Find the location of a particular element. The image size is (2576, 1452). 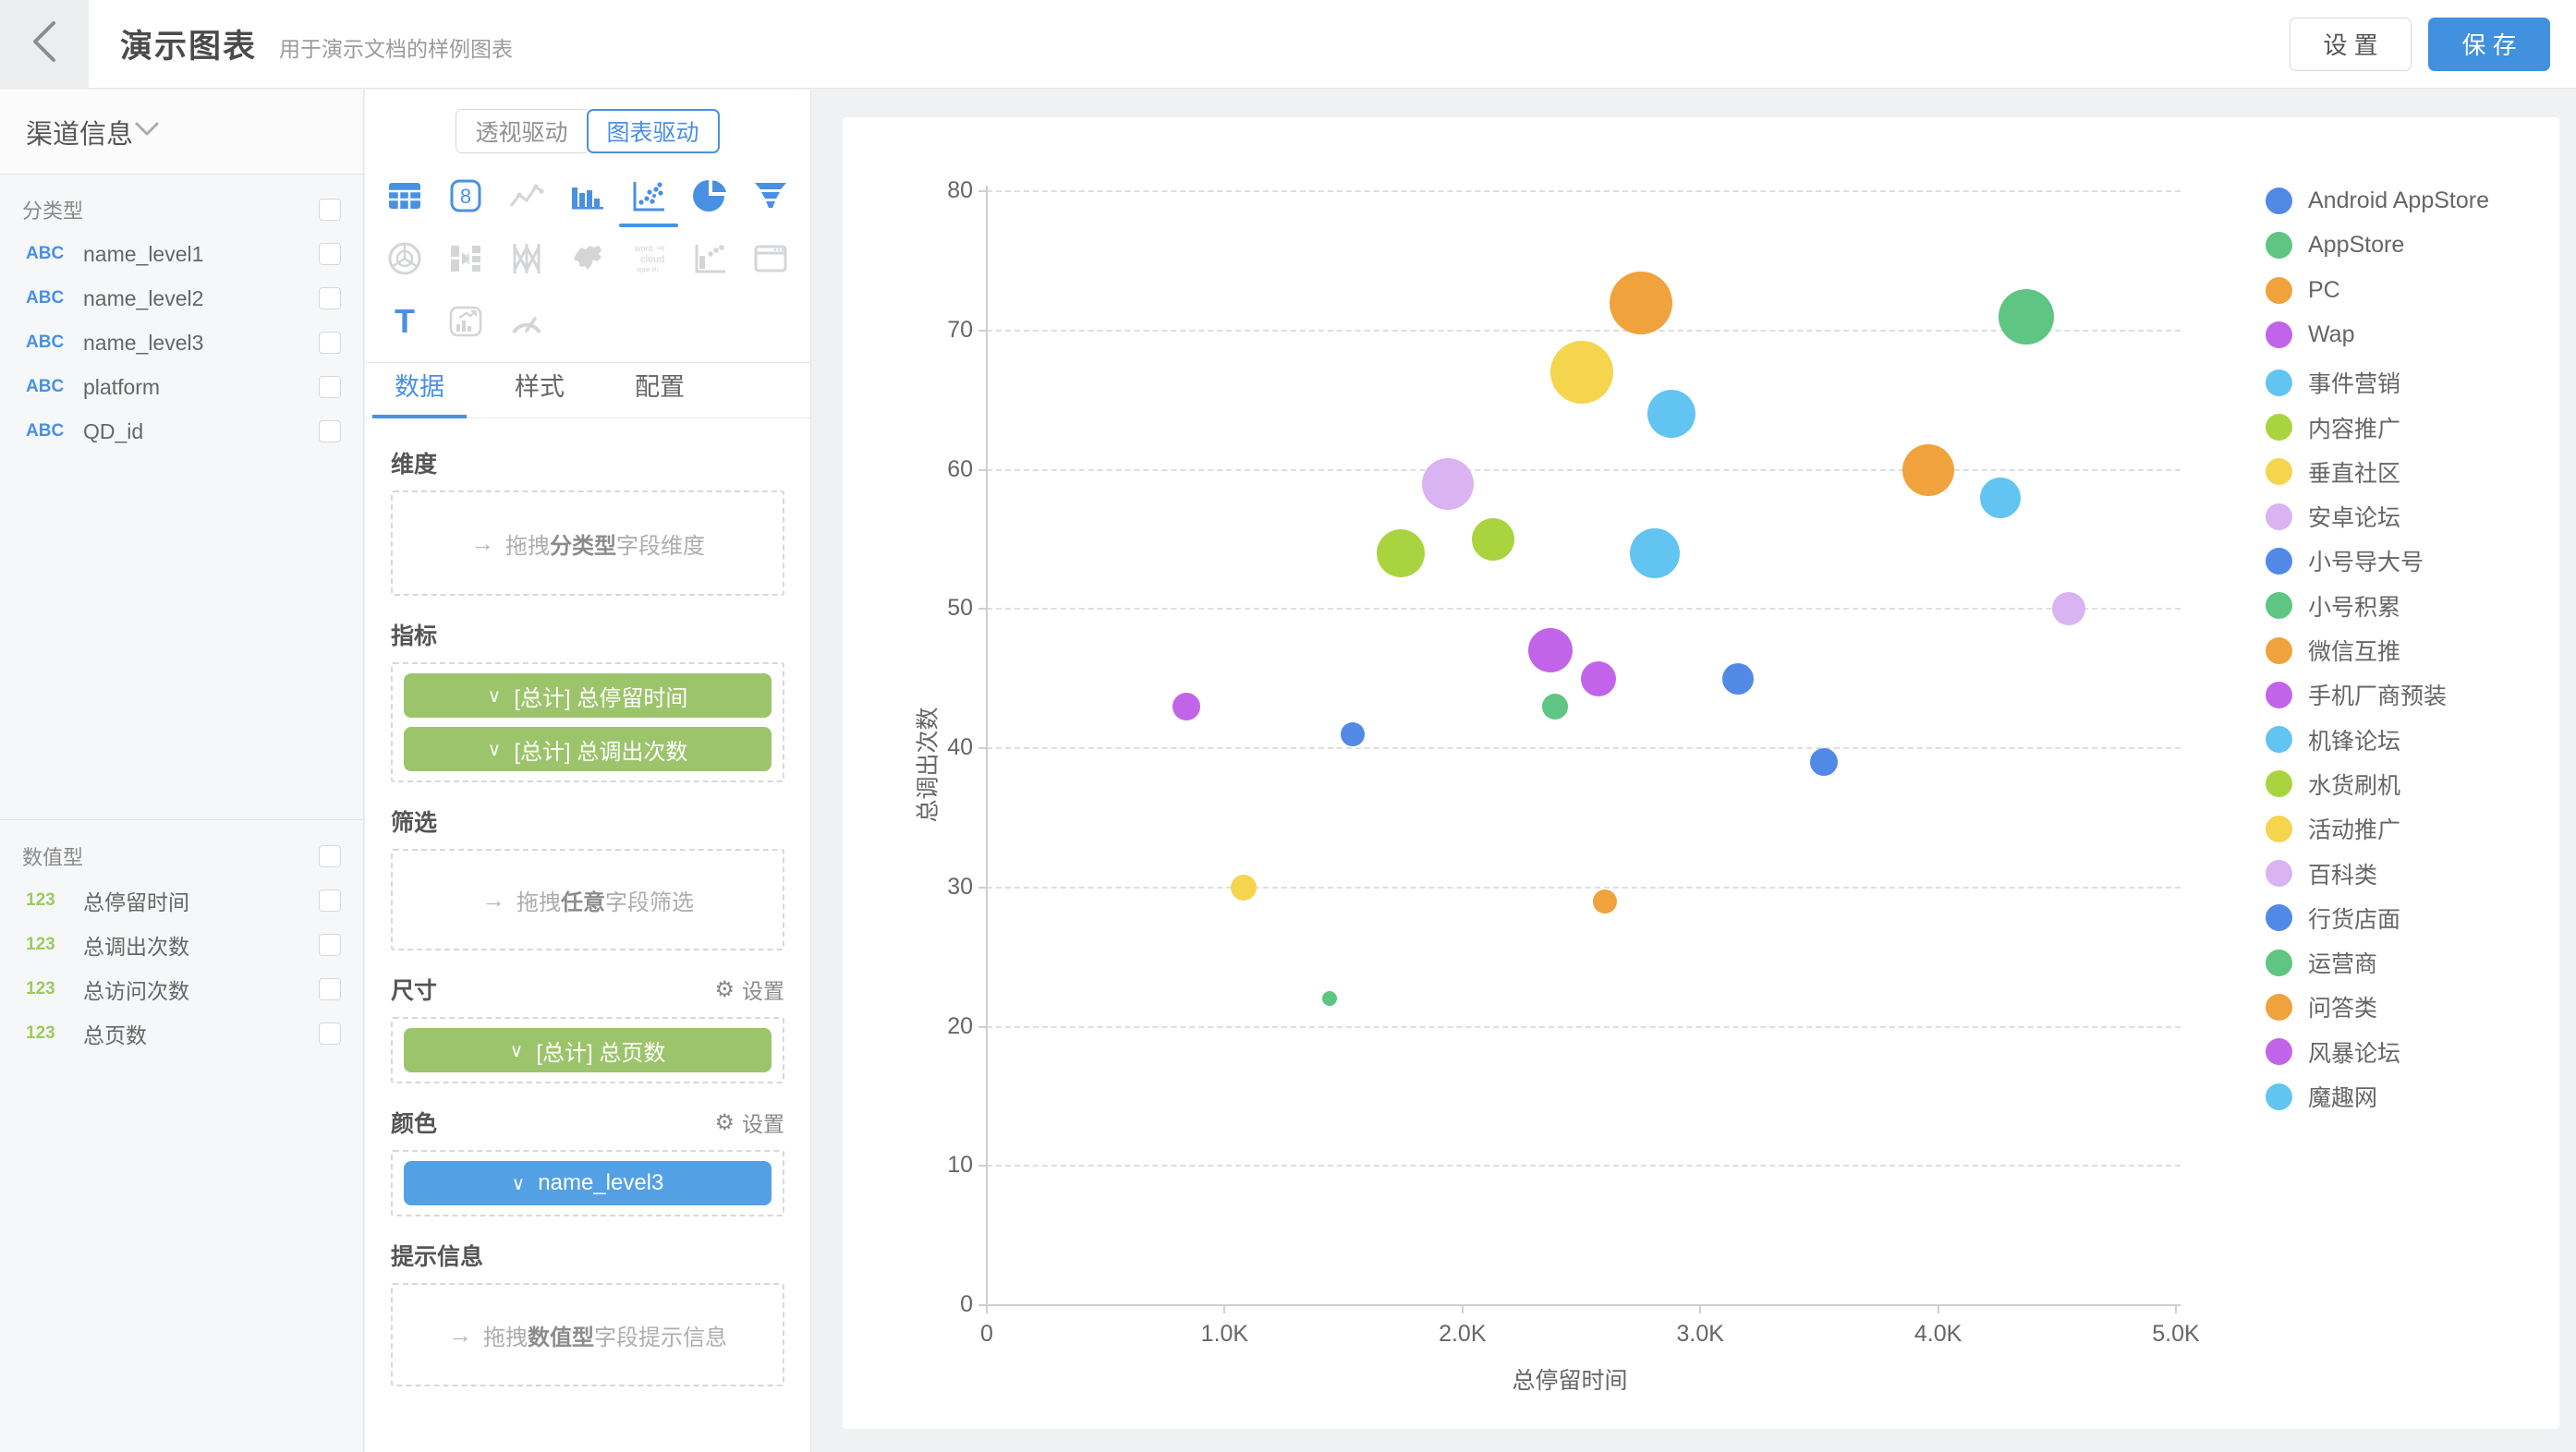

bubble-问答类 is located at coordinates (1928, 469).